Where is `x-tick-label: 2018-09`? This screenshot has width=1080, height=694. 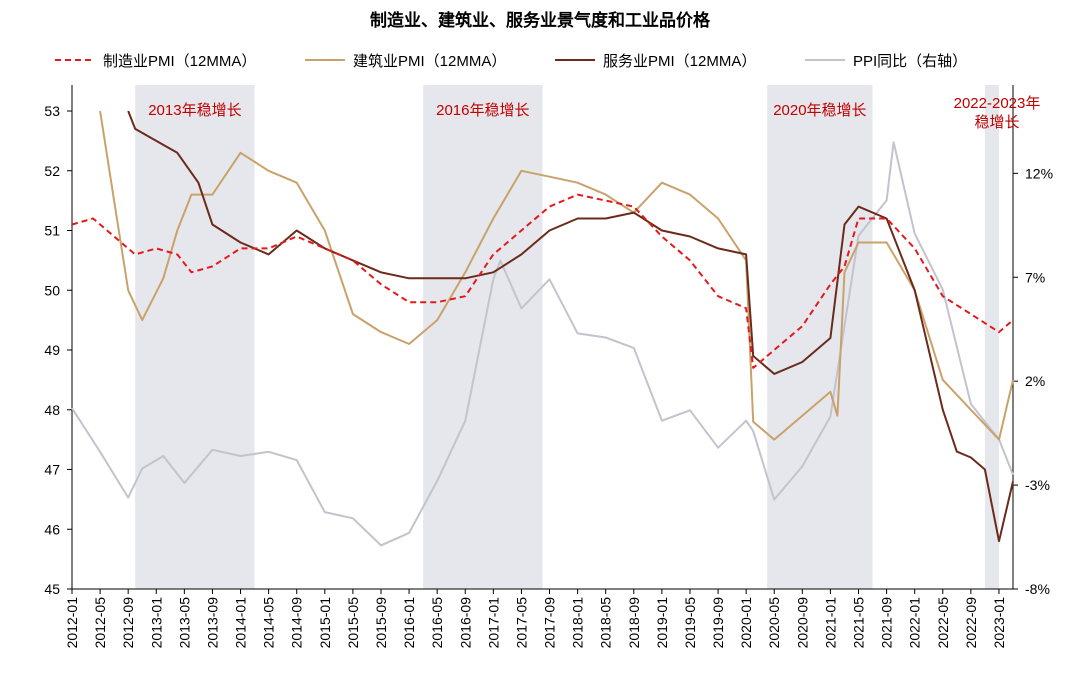 x-tick-label: 2018-09 is located at coordinates (634, 623).